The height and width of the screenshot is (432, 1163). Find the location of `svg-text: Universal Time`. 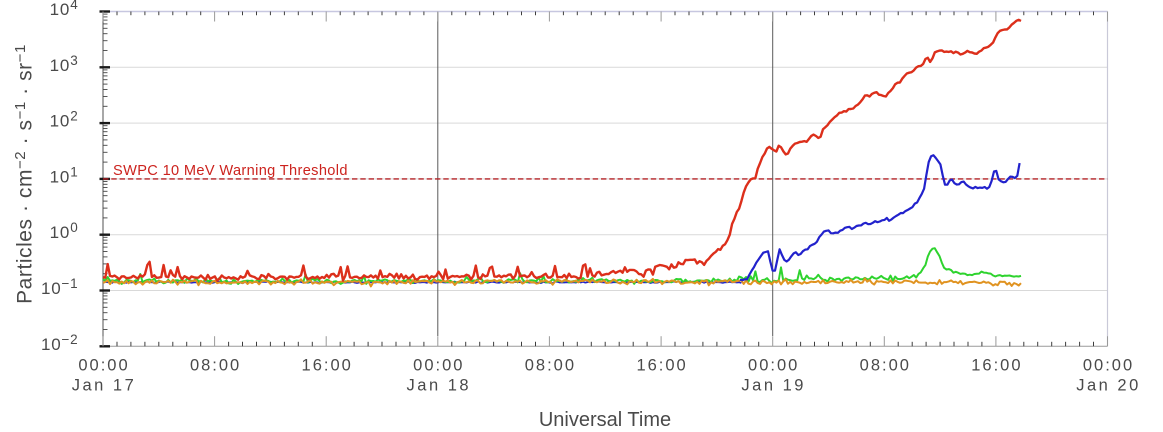

svg-text: Universal Time is located at coordinates (605, 420).